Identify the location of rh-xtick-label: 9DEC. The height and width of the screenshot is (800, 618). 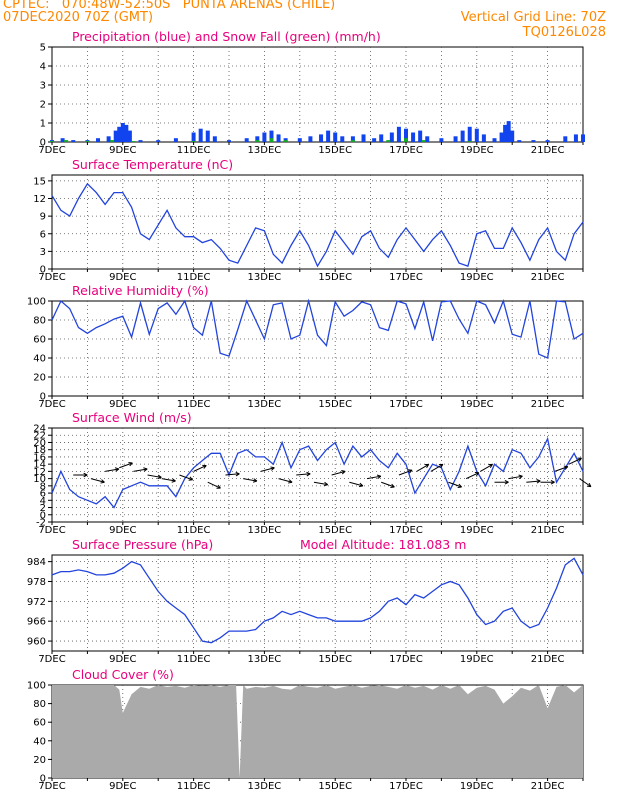
(122, 404).